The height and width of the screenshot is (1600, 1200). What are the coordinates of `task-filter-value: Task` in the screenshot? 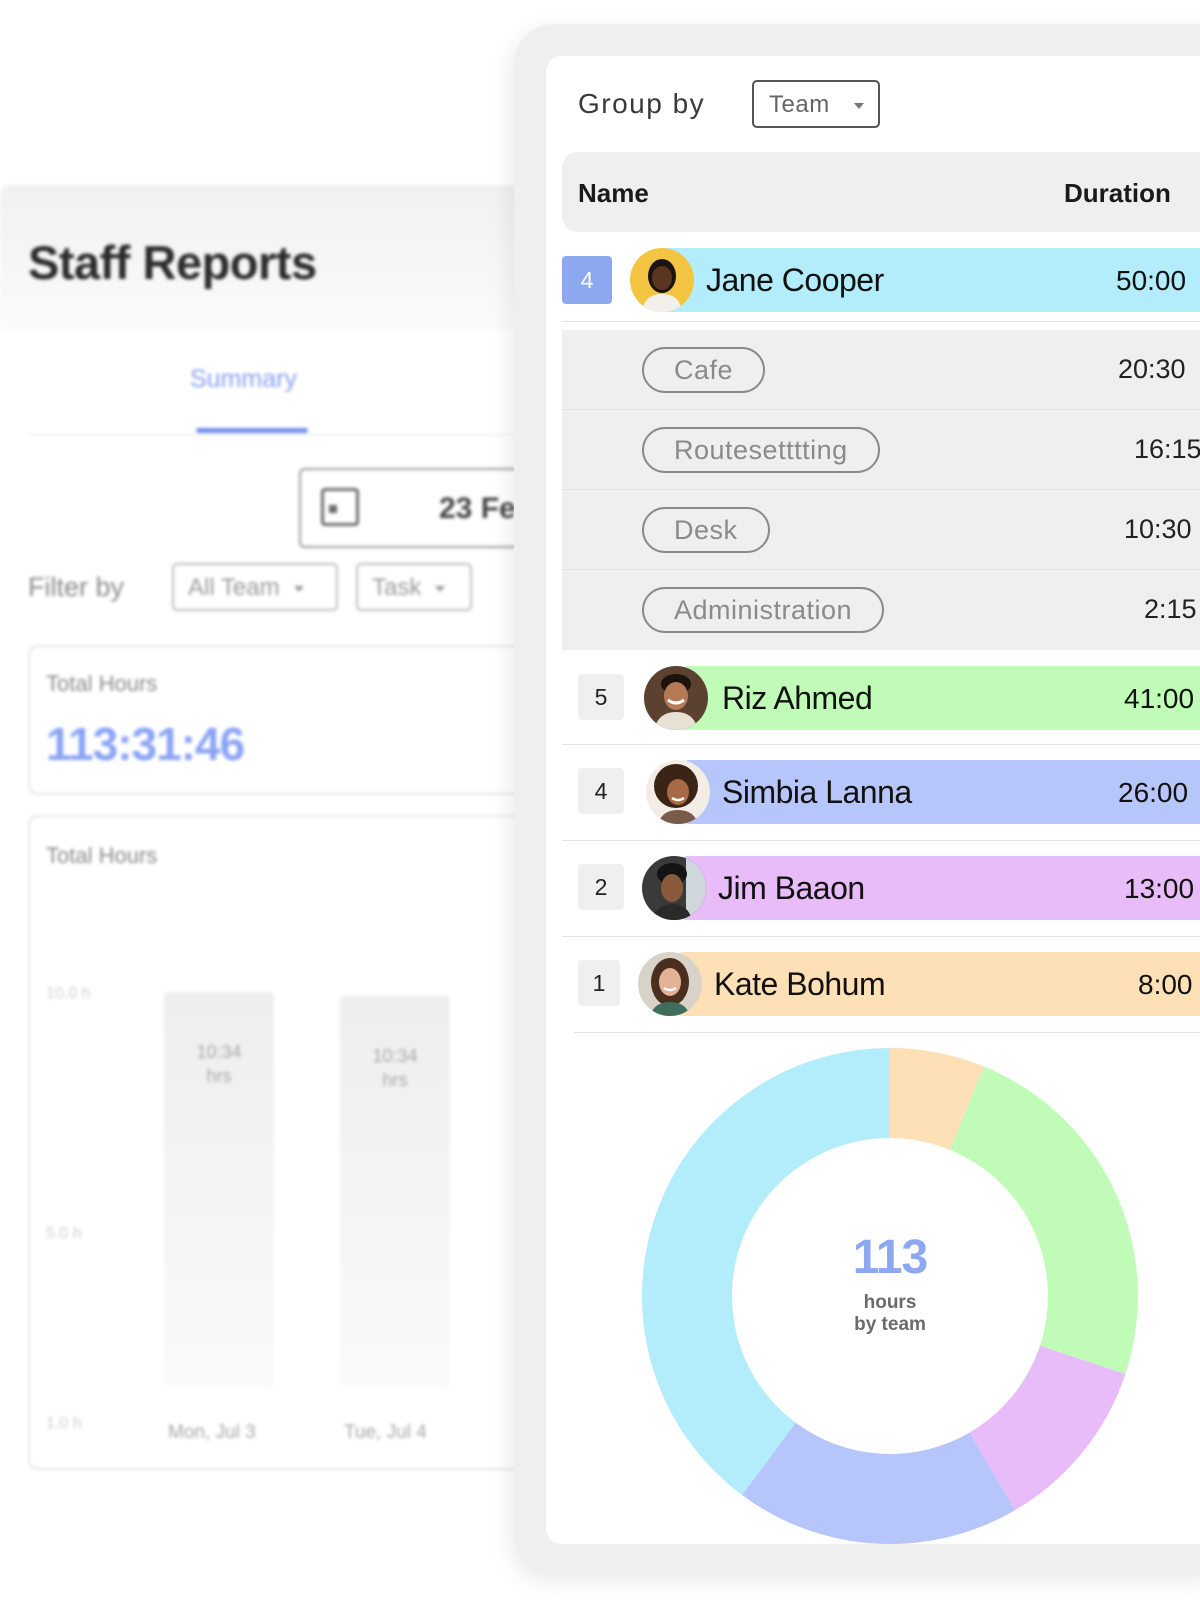 It's located at (397, 587).